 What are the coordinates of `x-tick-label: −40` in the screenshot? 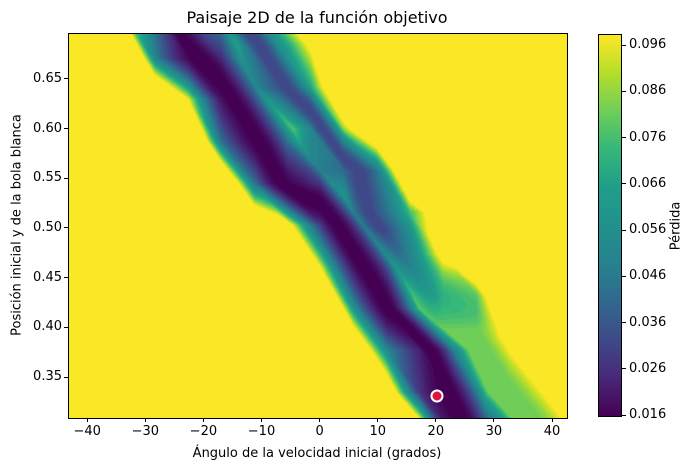 It's located at (87, 431).